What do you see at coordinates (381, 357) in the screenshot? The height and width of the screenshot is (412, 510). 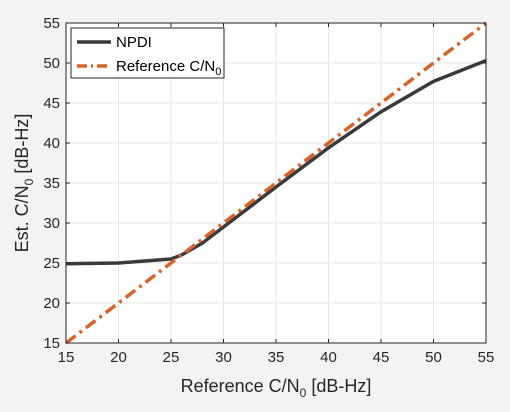 I see `x-tick-label: 45` at bounding box center [381, 357].